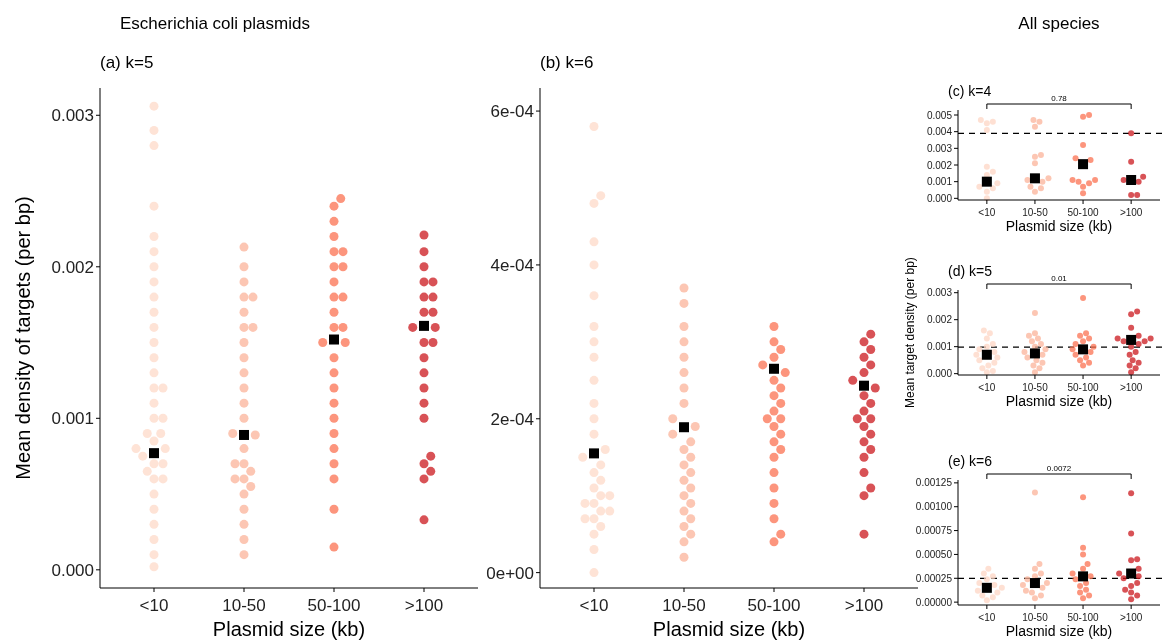  Describe the element at coordinates (939, 115) in the screenshot. I see `y-tick-label: 0.005` at that location.